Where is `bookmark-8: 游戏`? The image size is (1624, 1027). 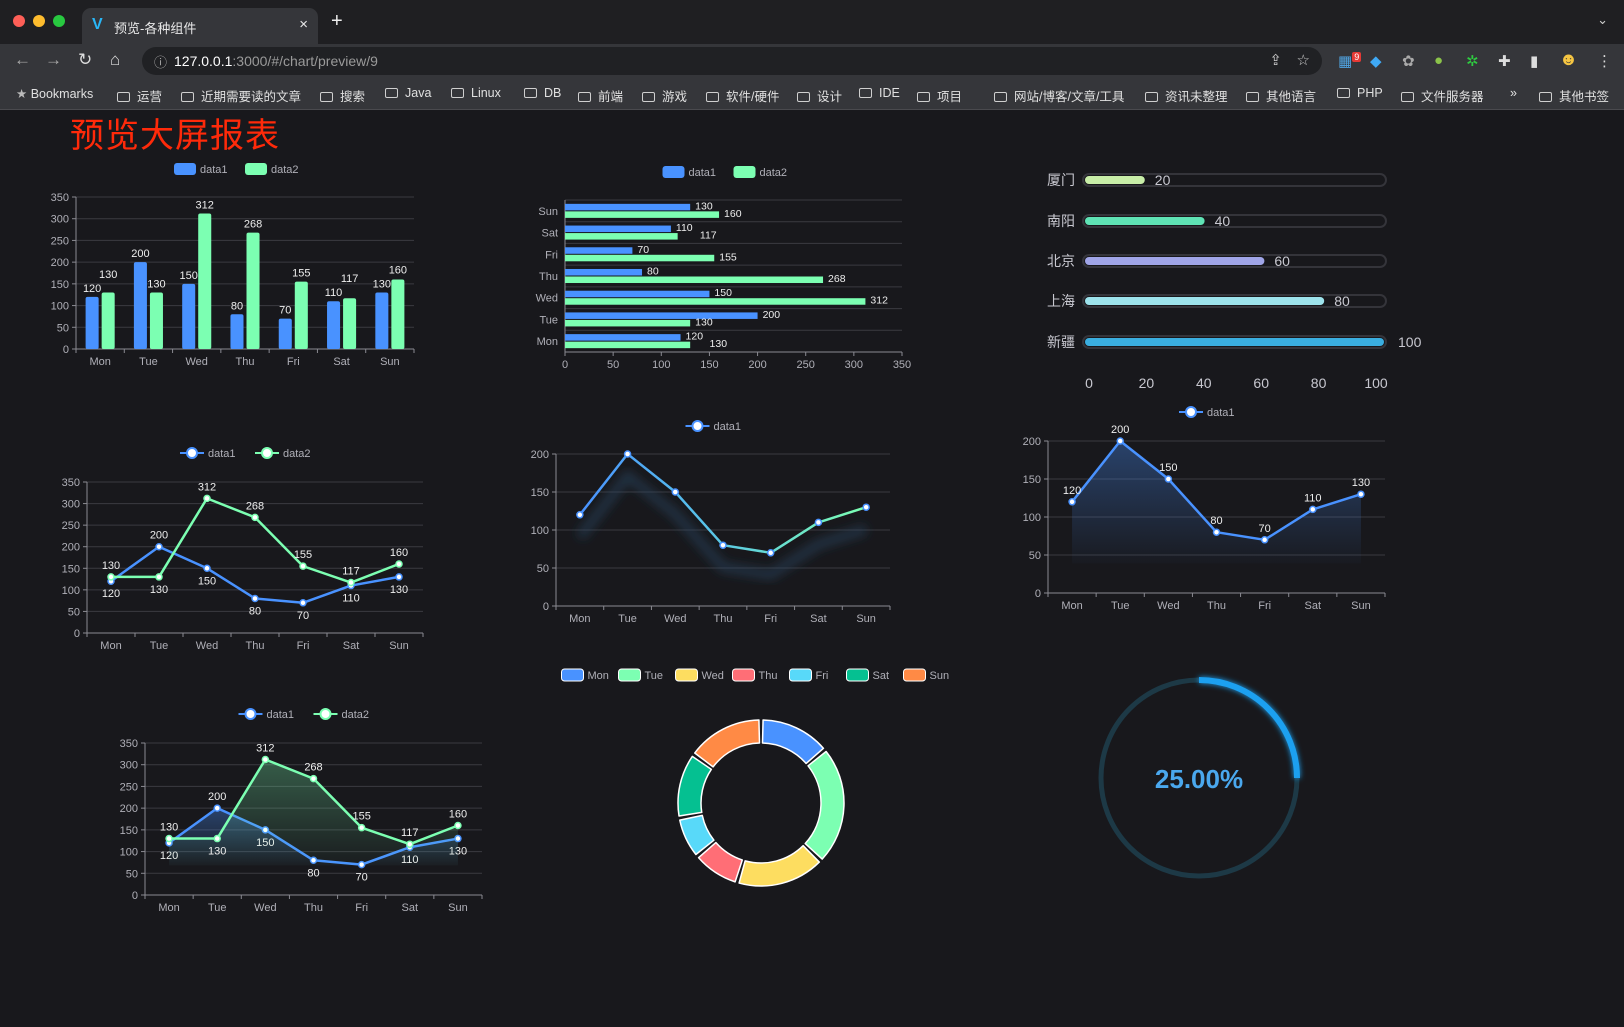 bookmark-8: 游戏 is located at coordinates (664, 95).